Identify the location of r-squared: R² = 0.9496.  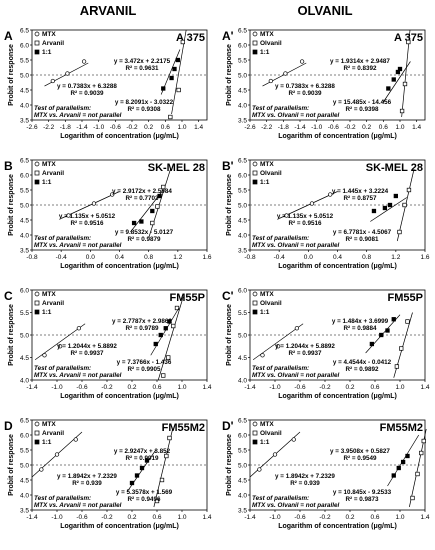
(144, 499).